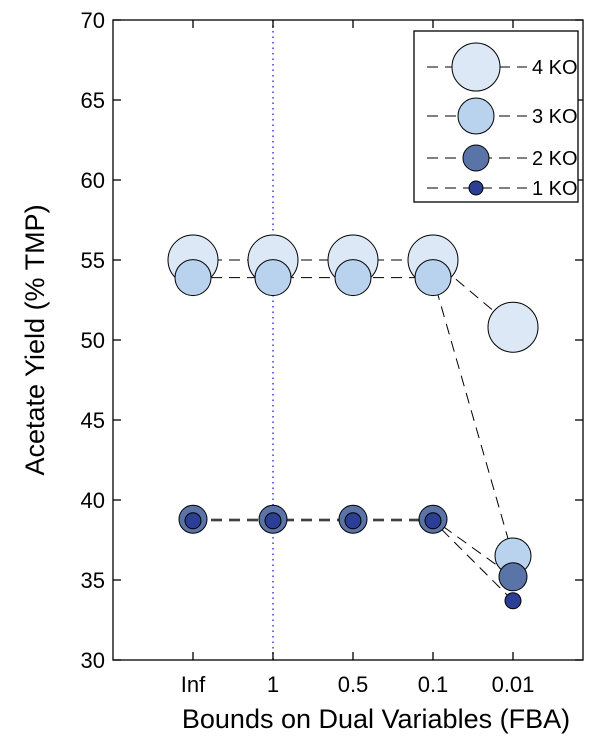  I want to click on y-tick-label: 55, so click(93, 260).